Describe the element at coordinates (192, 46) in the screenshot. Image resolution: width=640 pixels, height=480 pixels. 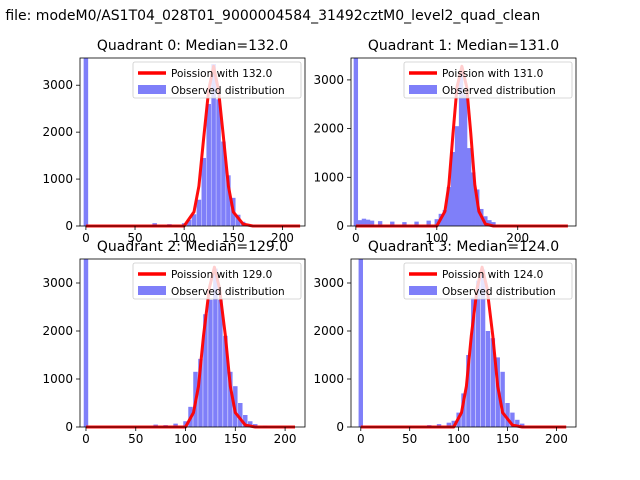
I see `subplot-title: Quadrant 0: Median=132.0` at that location.